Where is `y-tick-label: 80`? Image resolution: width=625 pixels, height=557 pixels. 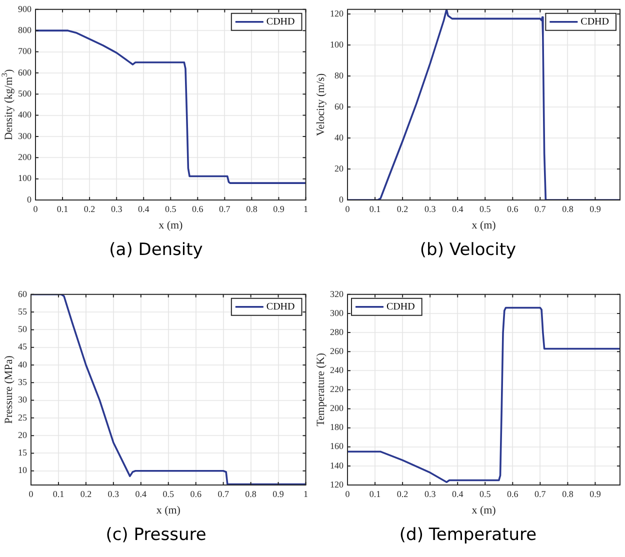
y-tick-label: 80 is located at coordinates (339, 75).